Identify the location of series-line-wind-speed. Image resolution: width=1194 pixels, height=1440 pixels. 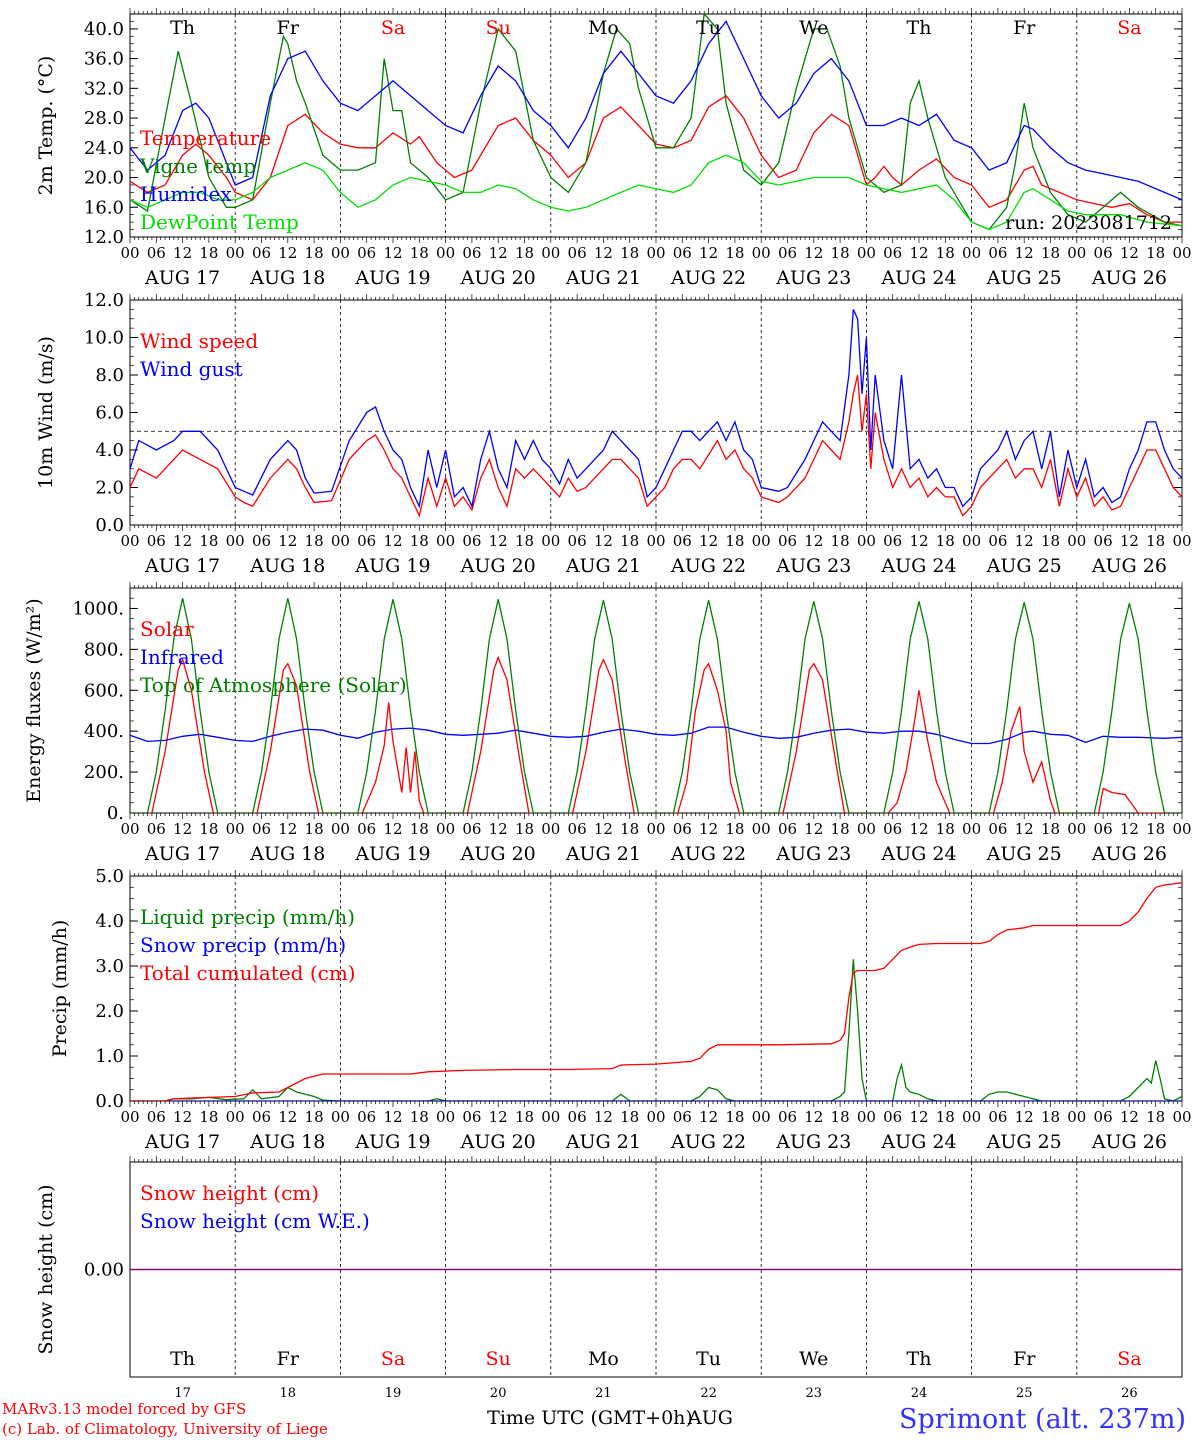
(656, 446).